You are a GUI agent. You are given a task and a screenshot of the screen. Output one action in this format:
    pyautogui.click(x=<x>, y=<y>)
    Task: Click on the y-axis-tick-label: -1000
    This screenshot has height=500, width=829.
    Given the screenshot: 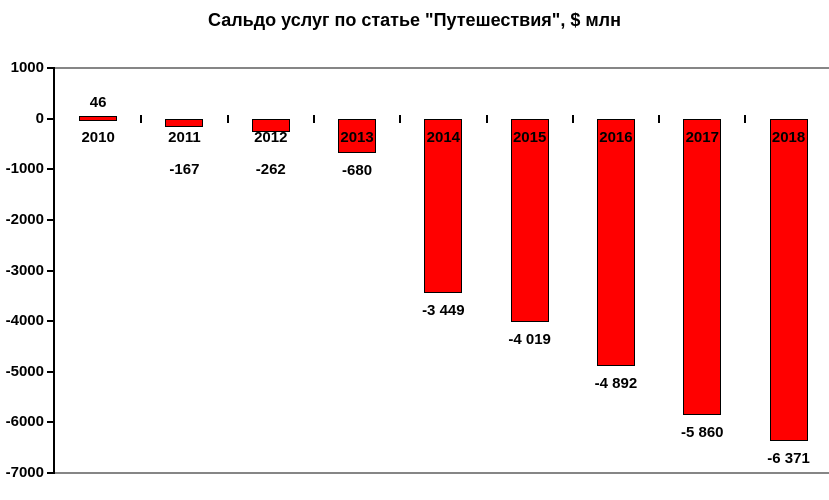 What is the action you would take?
    pyautogui.click(x=24, y=169)
    